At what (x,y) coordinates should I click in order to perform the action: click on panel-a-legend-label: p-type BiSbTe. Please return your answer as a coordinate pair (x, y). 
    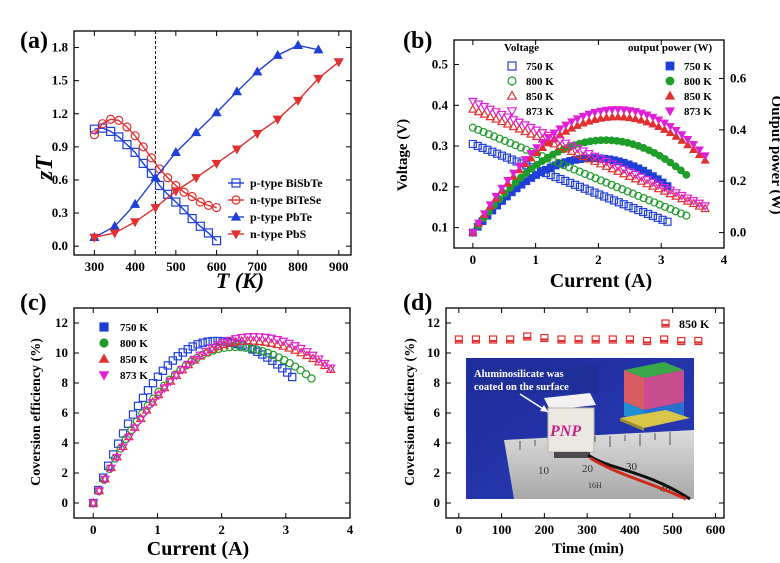
    Looking at the image, I should click on (286, 183).